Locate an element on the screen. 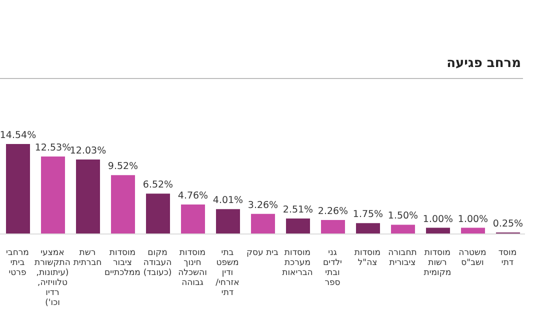 The width and height of the screenshot is (551, 310). x-tick-label: מקום העבודה (כעובד) is located at coordinates (157, 263).